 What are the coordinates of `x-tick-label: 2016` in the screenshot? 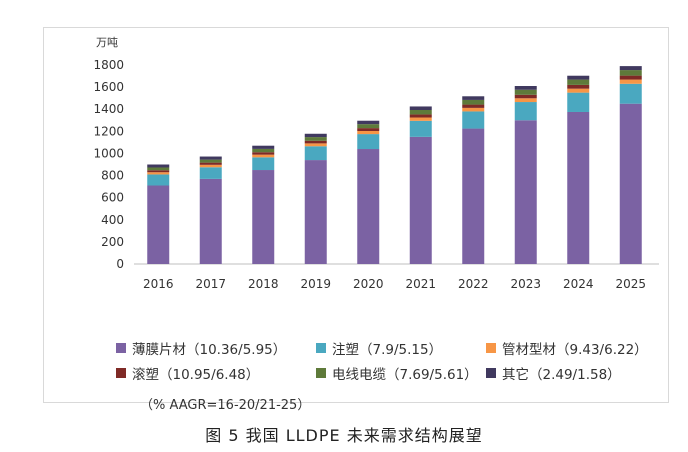 It's located at (158, 284).